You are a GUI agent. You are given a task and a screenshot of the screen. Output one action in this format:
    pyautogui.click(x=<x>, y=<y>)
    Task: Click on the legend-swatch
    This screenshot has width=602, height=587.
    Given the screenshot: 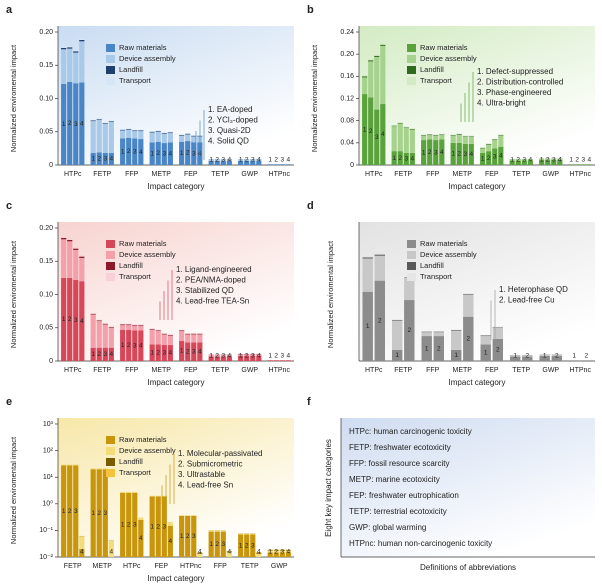 What is the action you would take?
    pyautogui.click(x=110, y=59)
    